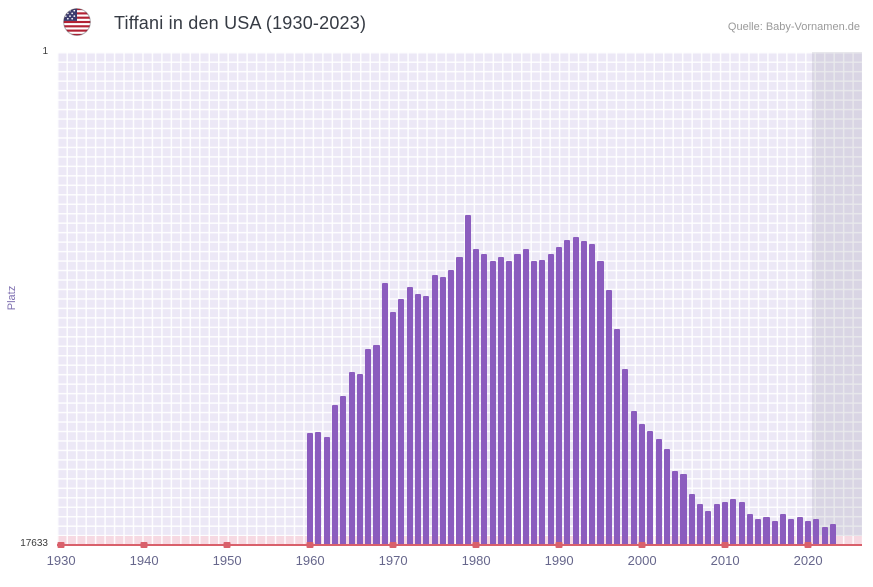  I want to click on bar-1993, so click(583, 393).